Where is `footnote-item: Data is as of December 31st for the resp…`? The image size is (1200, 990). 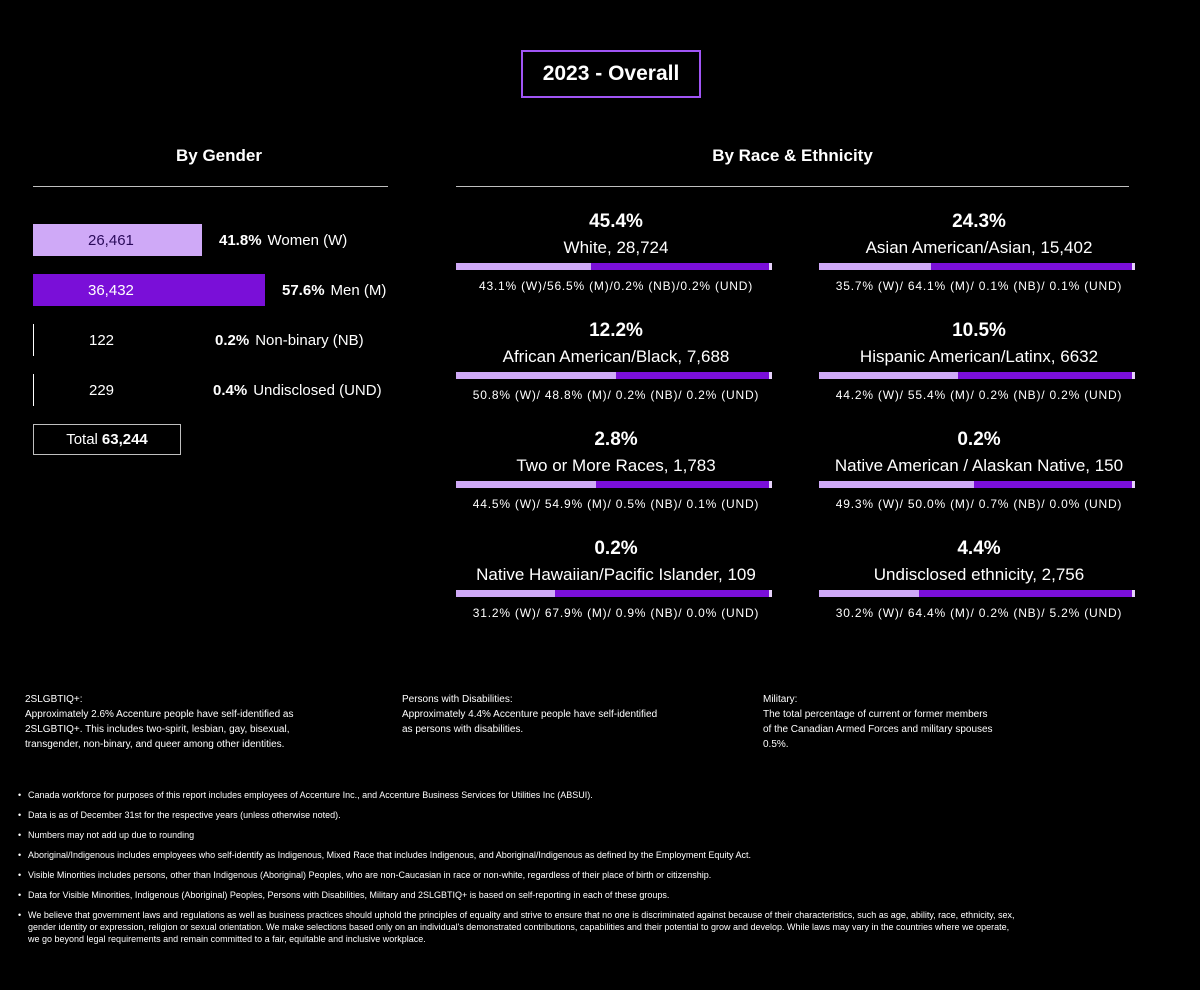
footnote-item: Data is as of December 31st for the resp… is located at coordinates (603, 815).